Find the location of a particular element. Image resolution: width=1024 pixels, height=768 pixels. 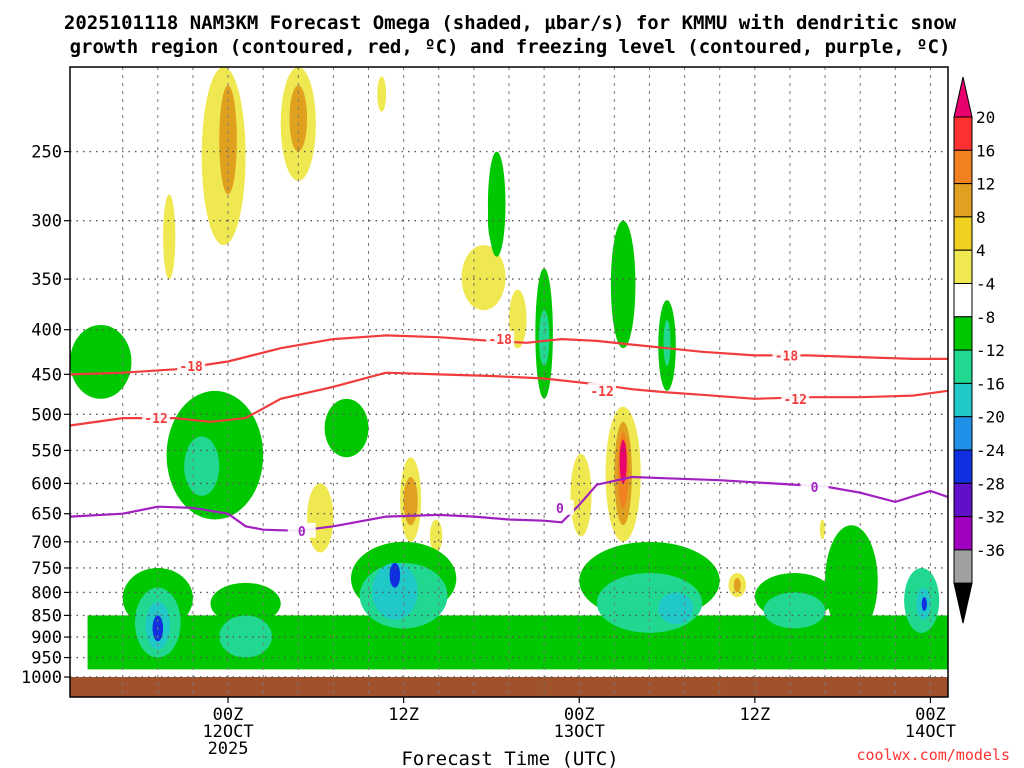

contour-label-6: 0 is located at coordinates (302, 532).